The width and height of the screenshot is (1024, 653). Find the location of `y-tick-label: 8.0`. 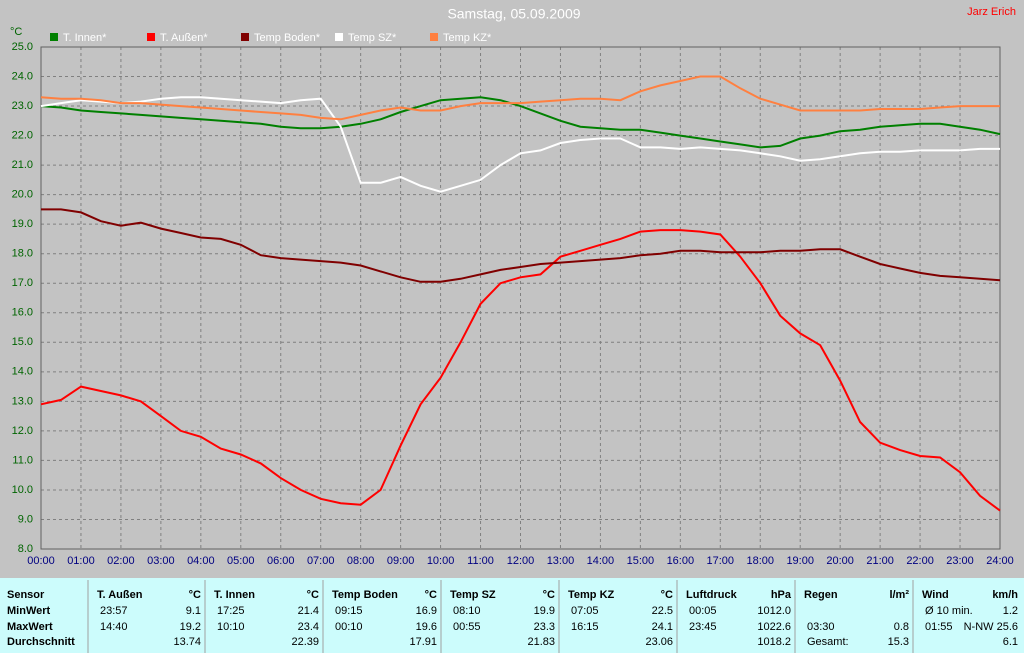

y-tick-label: 8.0 is located at coordinates (25, 549).